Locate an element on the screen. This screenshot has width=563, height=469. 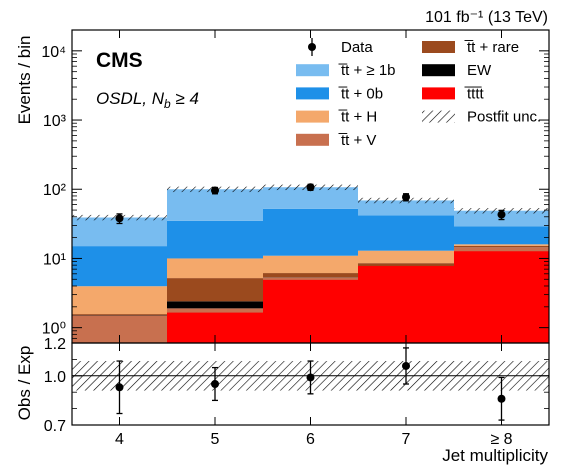
x-axis-label: Jet multiplicity is located at coordinates (495, 455).